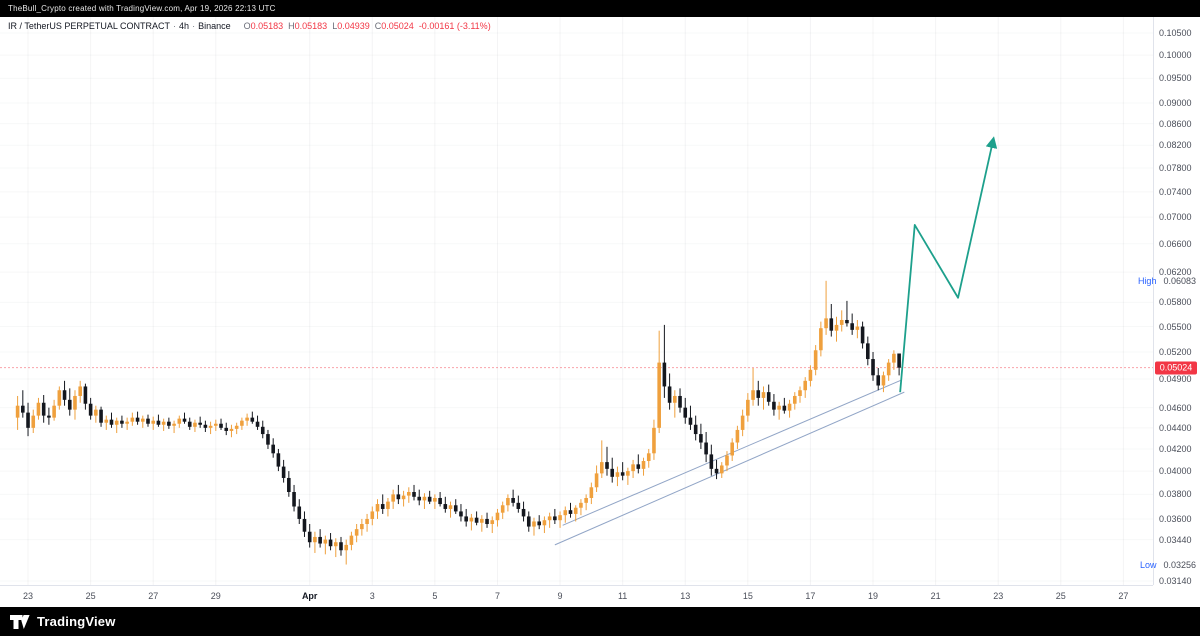  I want to click on tradingview-brand: TradingView, so click(76, 621).